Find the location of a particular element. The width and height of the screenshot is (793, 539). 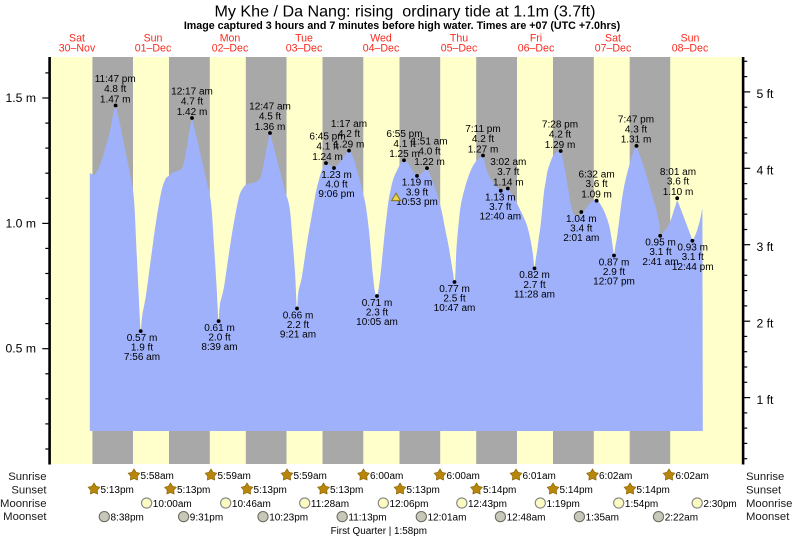

svg-text: 6:01am is located at coordinates (539, 476).